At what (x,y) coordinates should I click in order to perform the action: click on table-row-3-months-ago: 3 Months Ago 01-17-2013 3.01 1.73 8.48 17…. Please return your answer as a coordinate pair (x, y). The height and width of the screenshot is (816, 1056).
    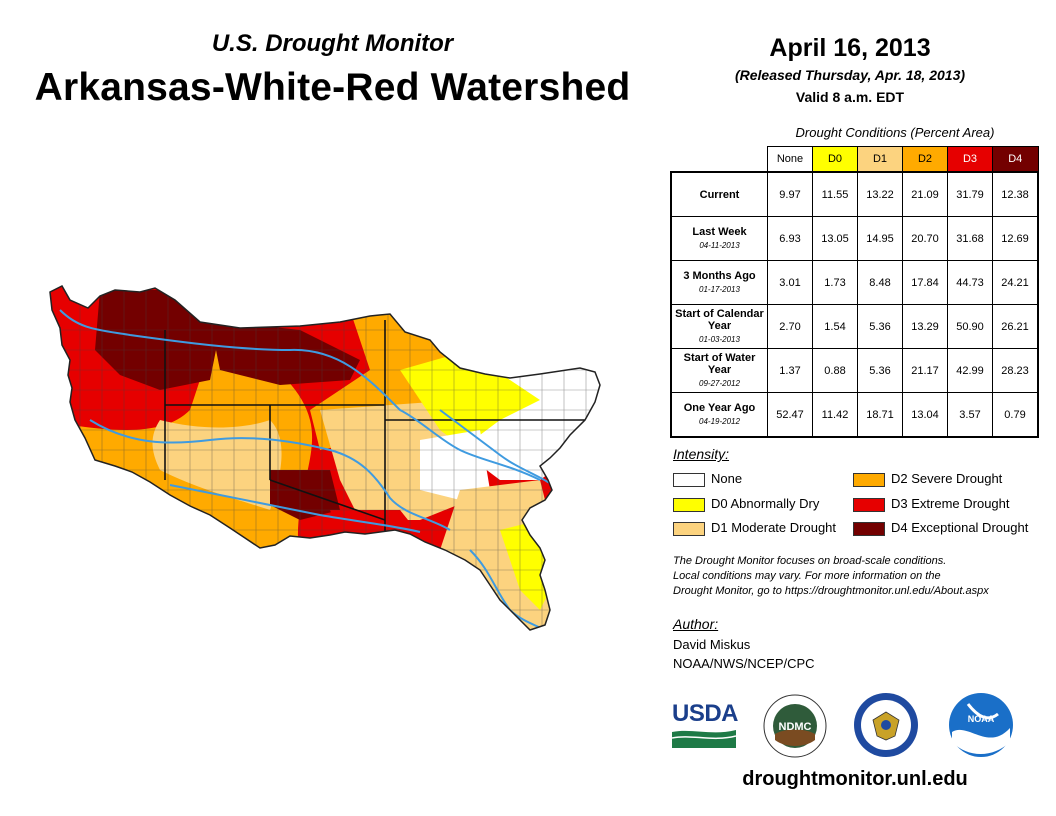
    Looking at the image, I should click on (854, 282).